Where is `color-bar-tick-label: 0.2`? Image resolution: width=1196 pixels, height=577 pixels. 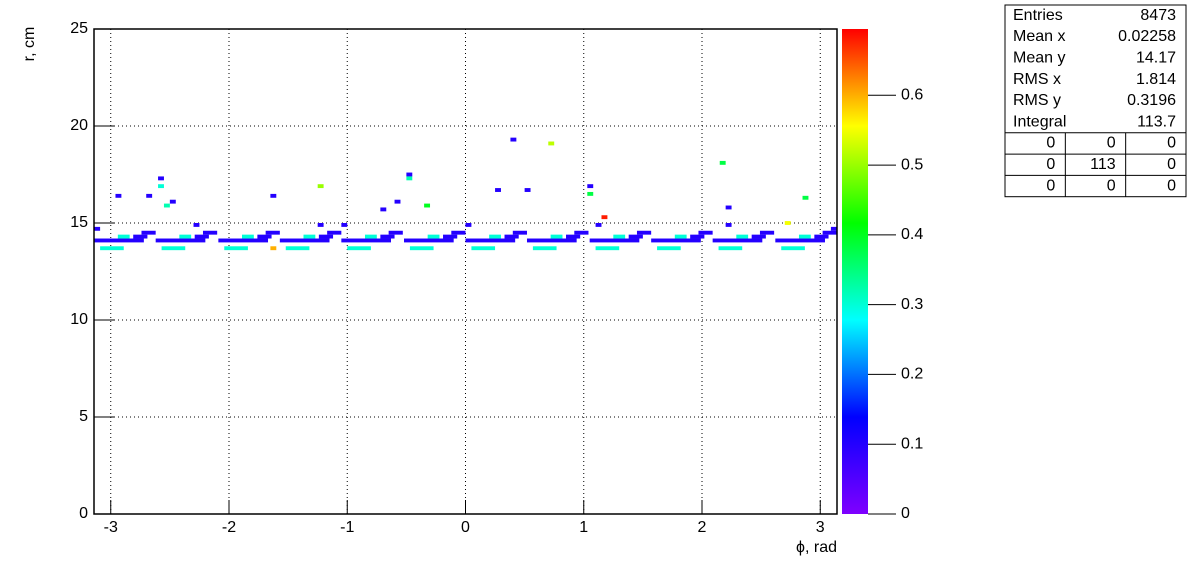 color-bar-tick-label: 0.2 is located at coordinates (912, 374).